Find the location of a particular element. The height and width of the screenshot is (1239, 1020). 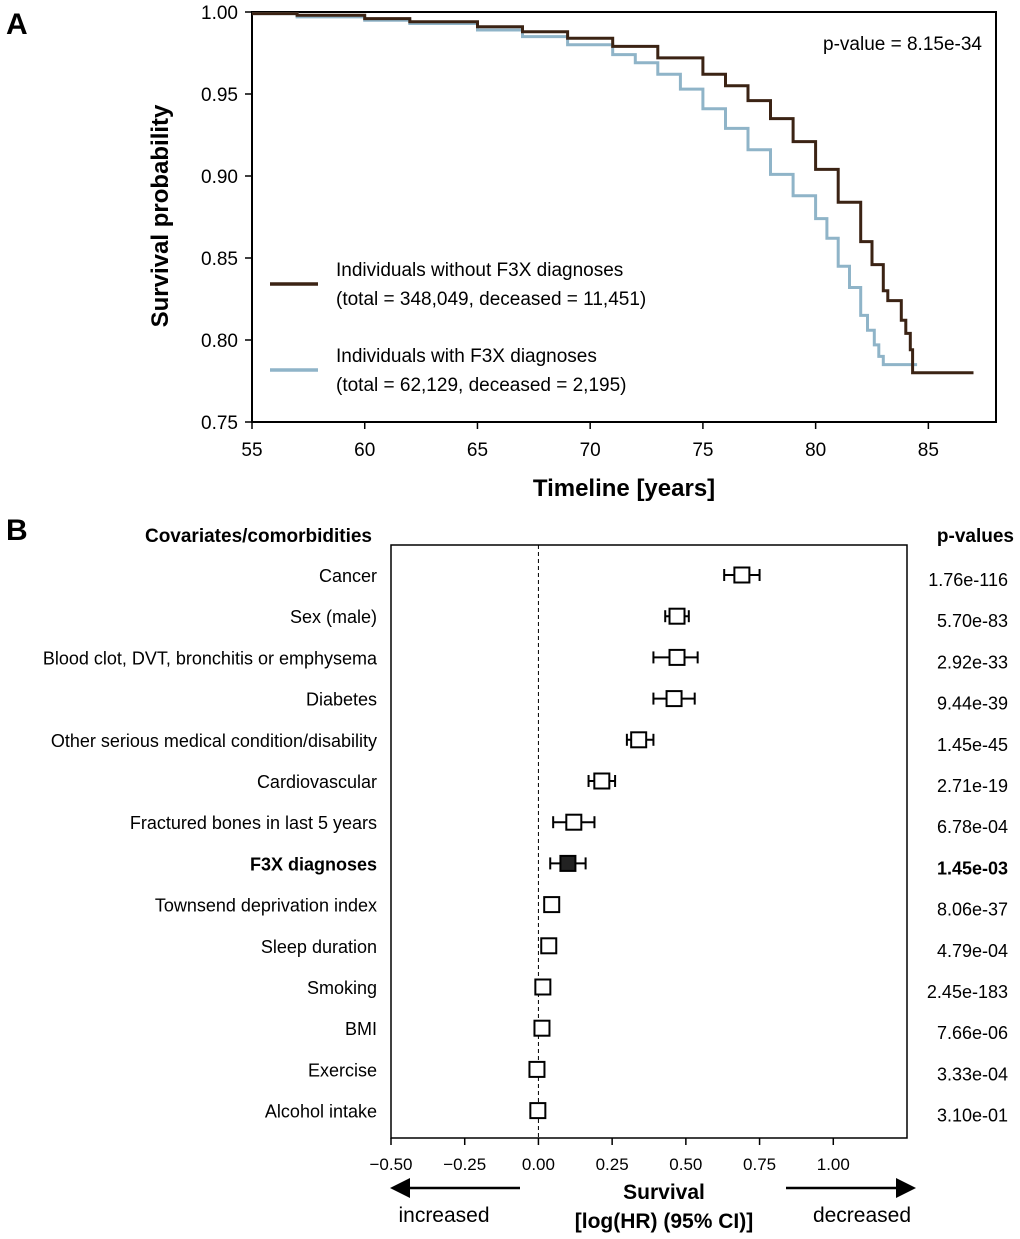

x-tick-label-b: 0.75 is located at coordinates (759, 1164).